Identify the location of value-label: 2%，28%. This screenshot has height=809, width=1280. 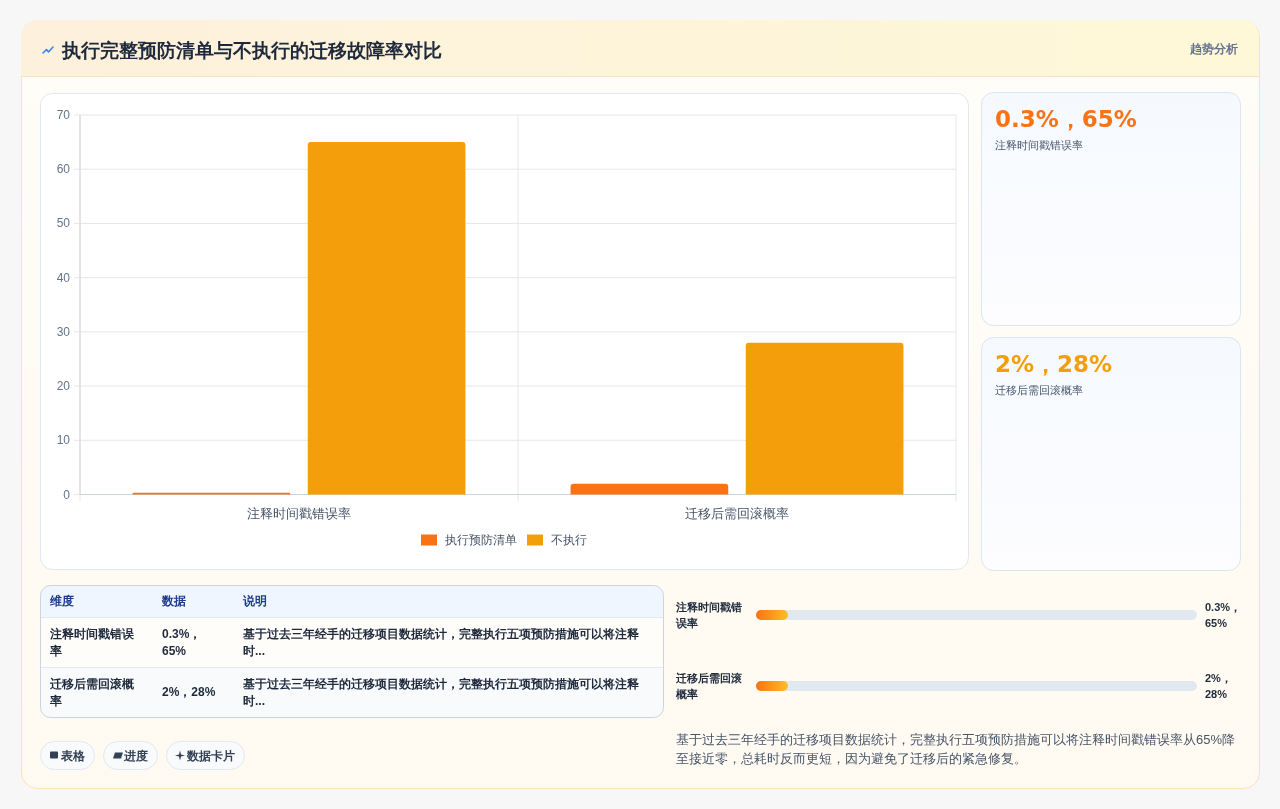
(1218, 686).